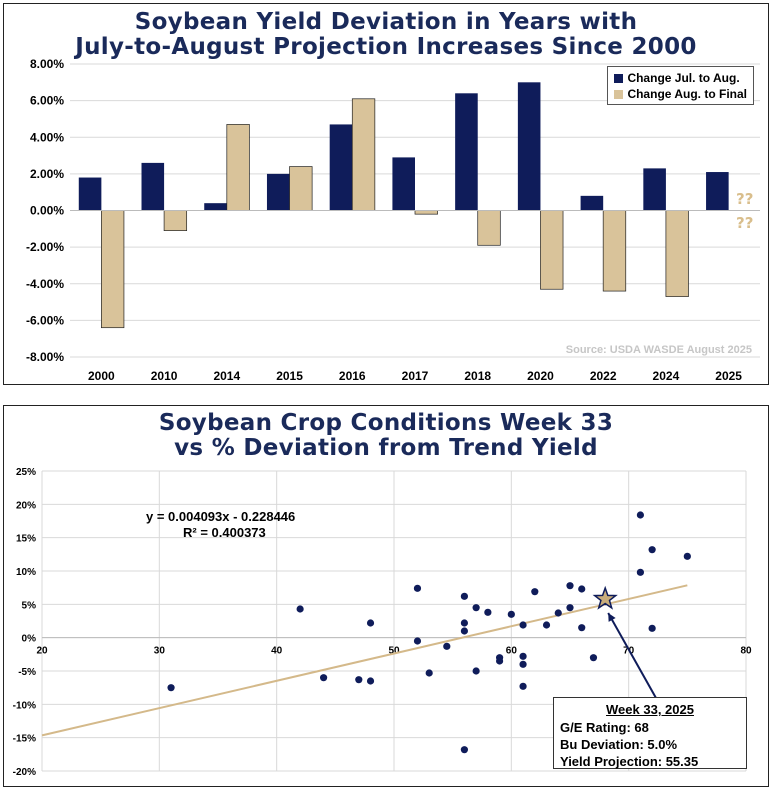 The image size is (774, 791). Describe the element at coordinates (221, 516) in the screenshot. I see `regression-equation: y = 0.004093x - 0.228446` at that location.